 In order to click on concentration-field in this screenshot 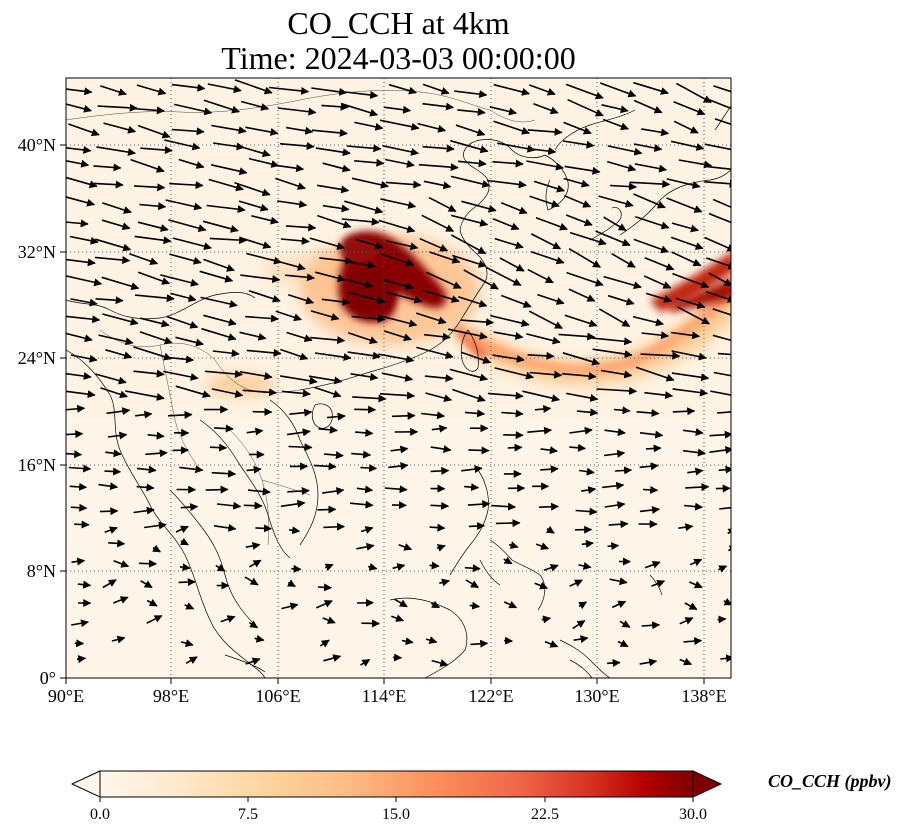, I will do `click(468, 314)`.